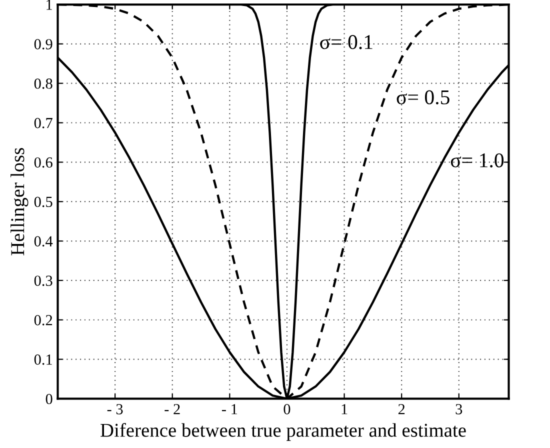  What do you see at coordinates (172, 409) in the screenshot?
I see `x-tick-label: - 2` at bounding box center [172, 409].